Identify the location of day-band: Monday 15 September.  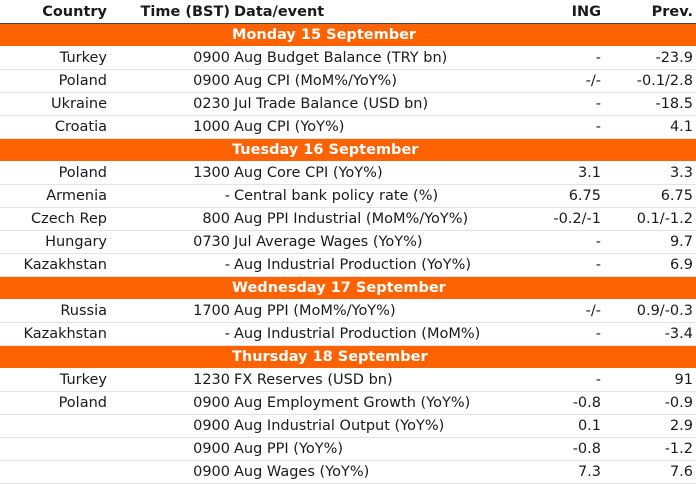
(348, 35).